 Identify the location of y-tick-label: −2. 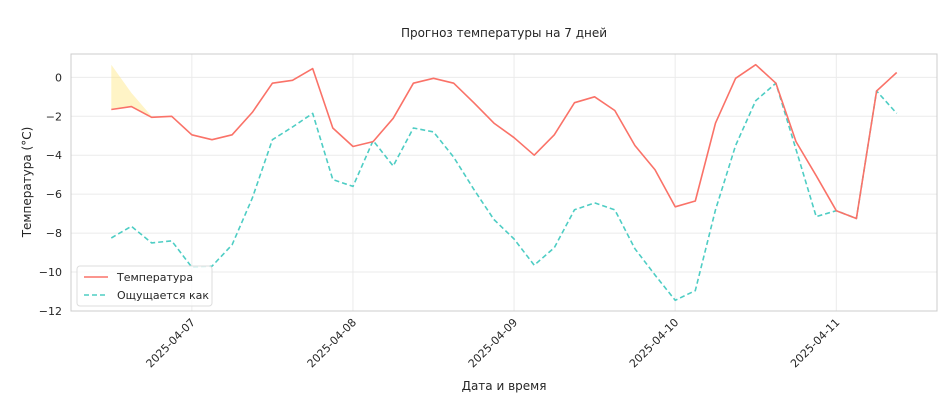
(54, 116).